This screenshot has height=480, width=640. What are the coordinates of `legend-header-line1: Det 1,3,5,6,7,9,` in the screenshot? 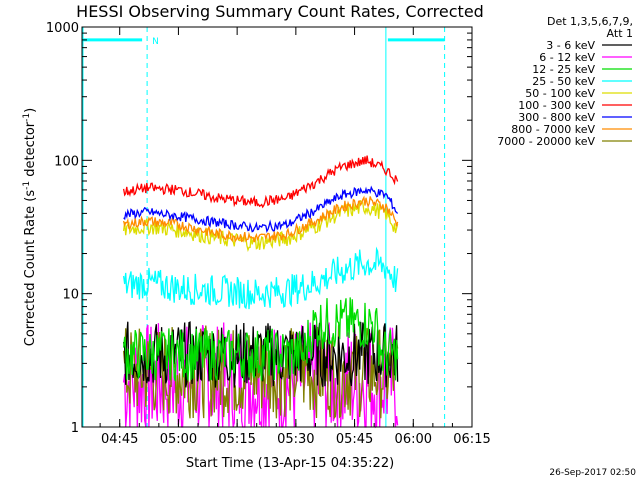 It's located at (590, 21).